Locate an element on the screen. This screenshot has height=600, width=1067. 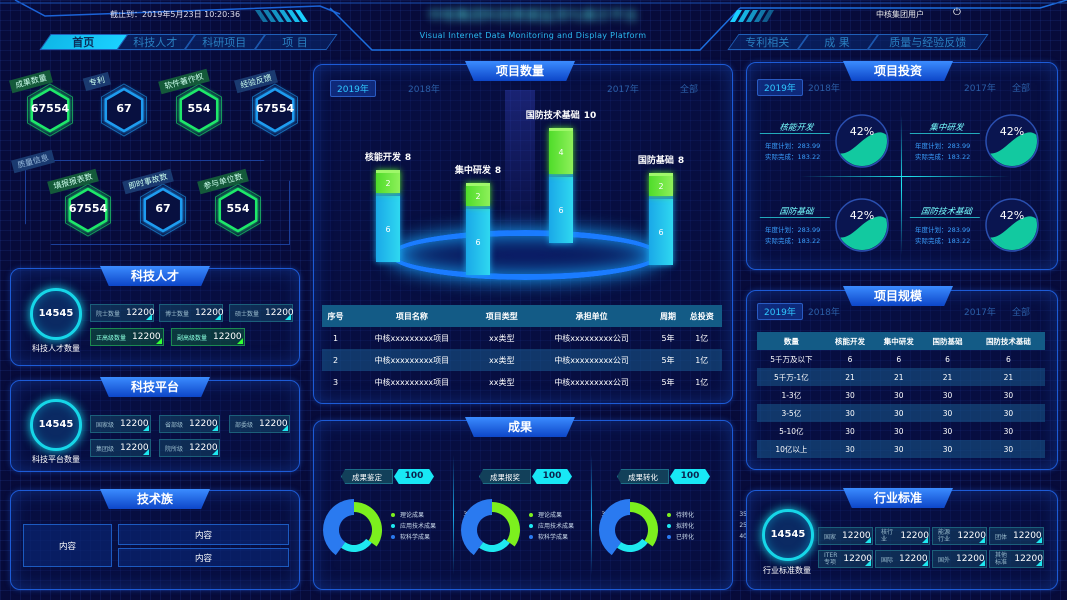
bar-segment-green: 4 is located at coordinates (561, 151).